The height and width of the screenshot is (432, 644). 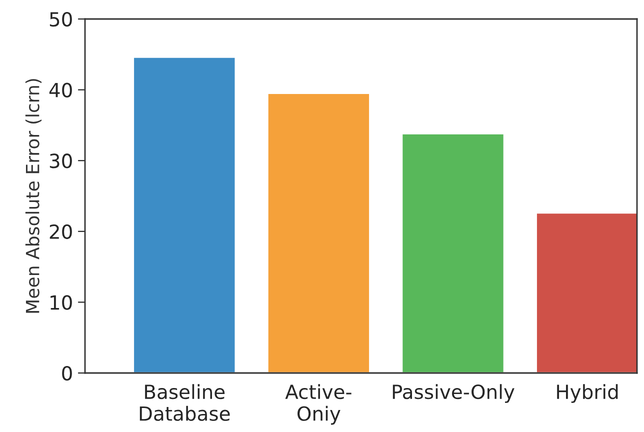 What do you see at coordinates (453, 393) in the screenshot?
I see `x-tick-label: Passive-Only` at bounding box center [453, 393].